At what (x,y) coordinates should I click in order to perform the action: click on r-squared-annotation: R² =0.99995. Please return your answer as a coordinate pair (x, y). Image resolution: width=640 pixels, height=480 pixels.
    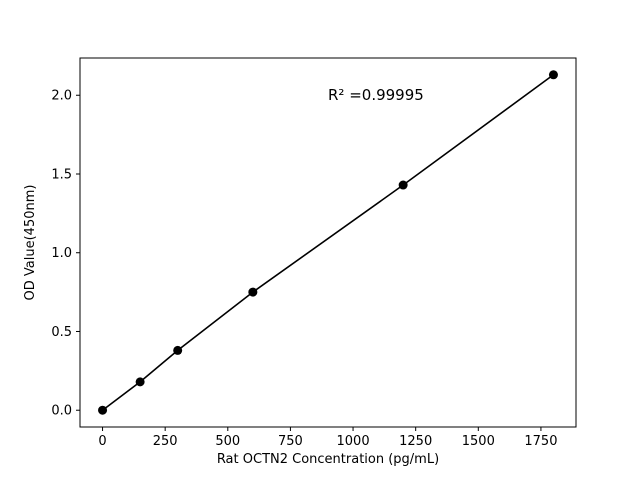
    Looking at the image, I should click on (376, 95).